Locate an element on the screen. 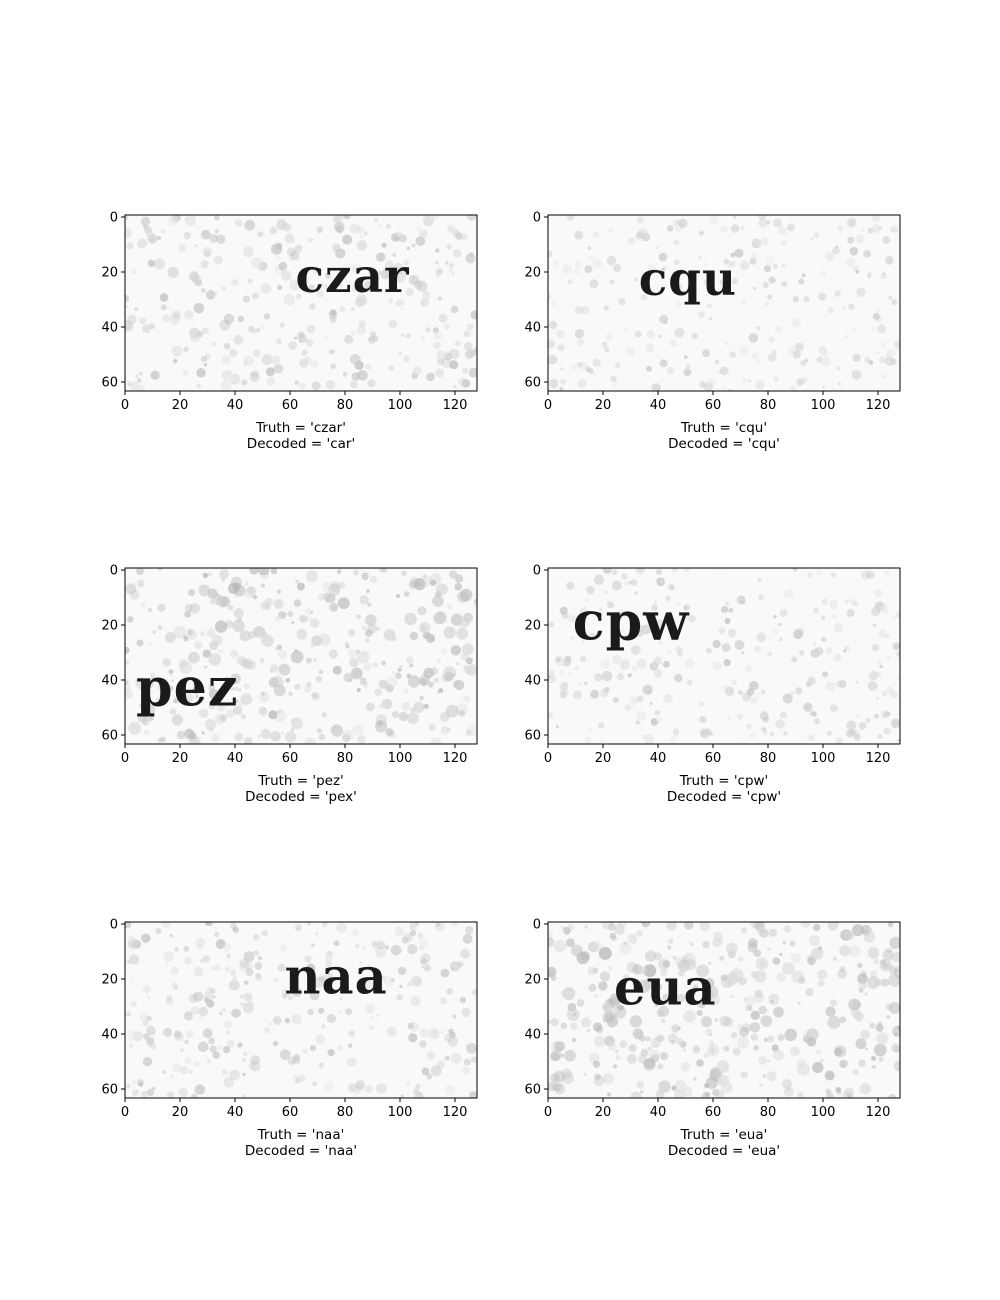  x-tick-label: 0 is located at coordinates (125, 405).